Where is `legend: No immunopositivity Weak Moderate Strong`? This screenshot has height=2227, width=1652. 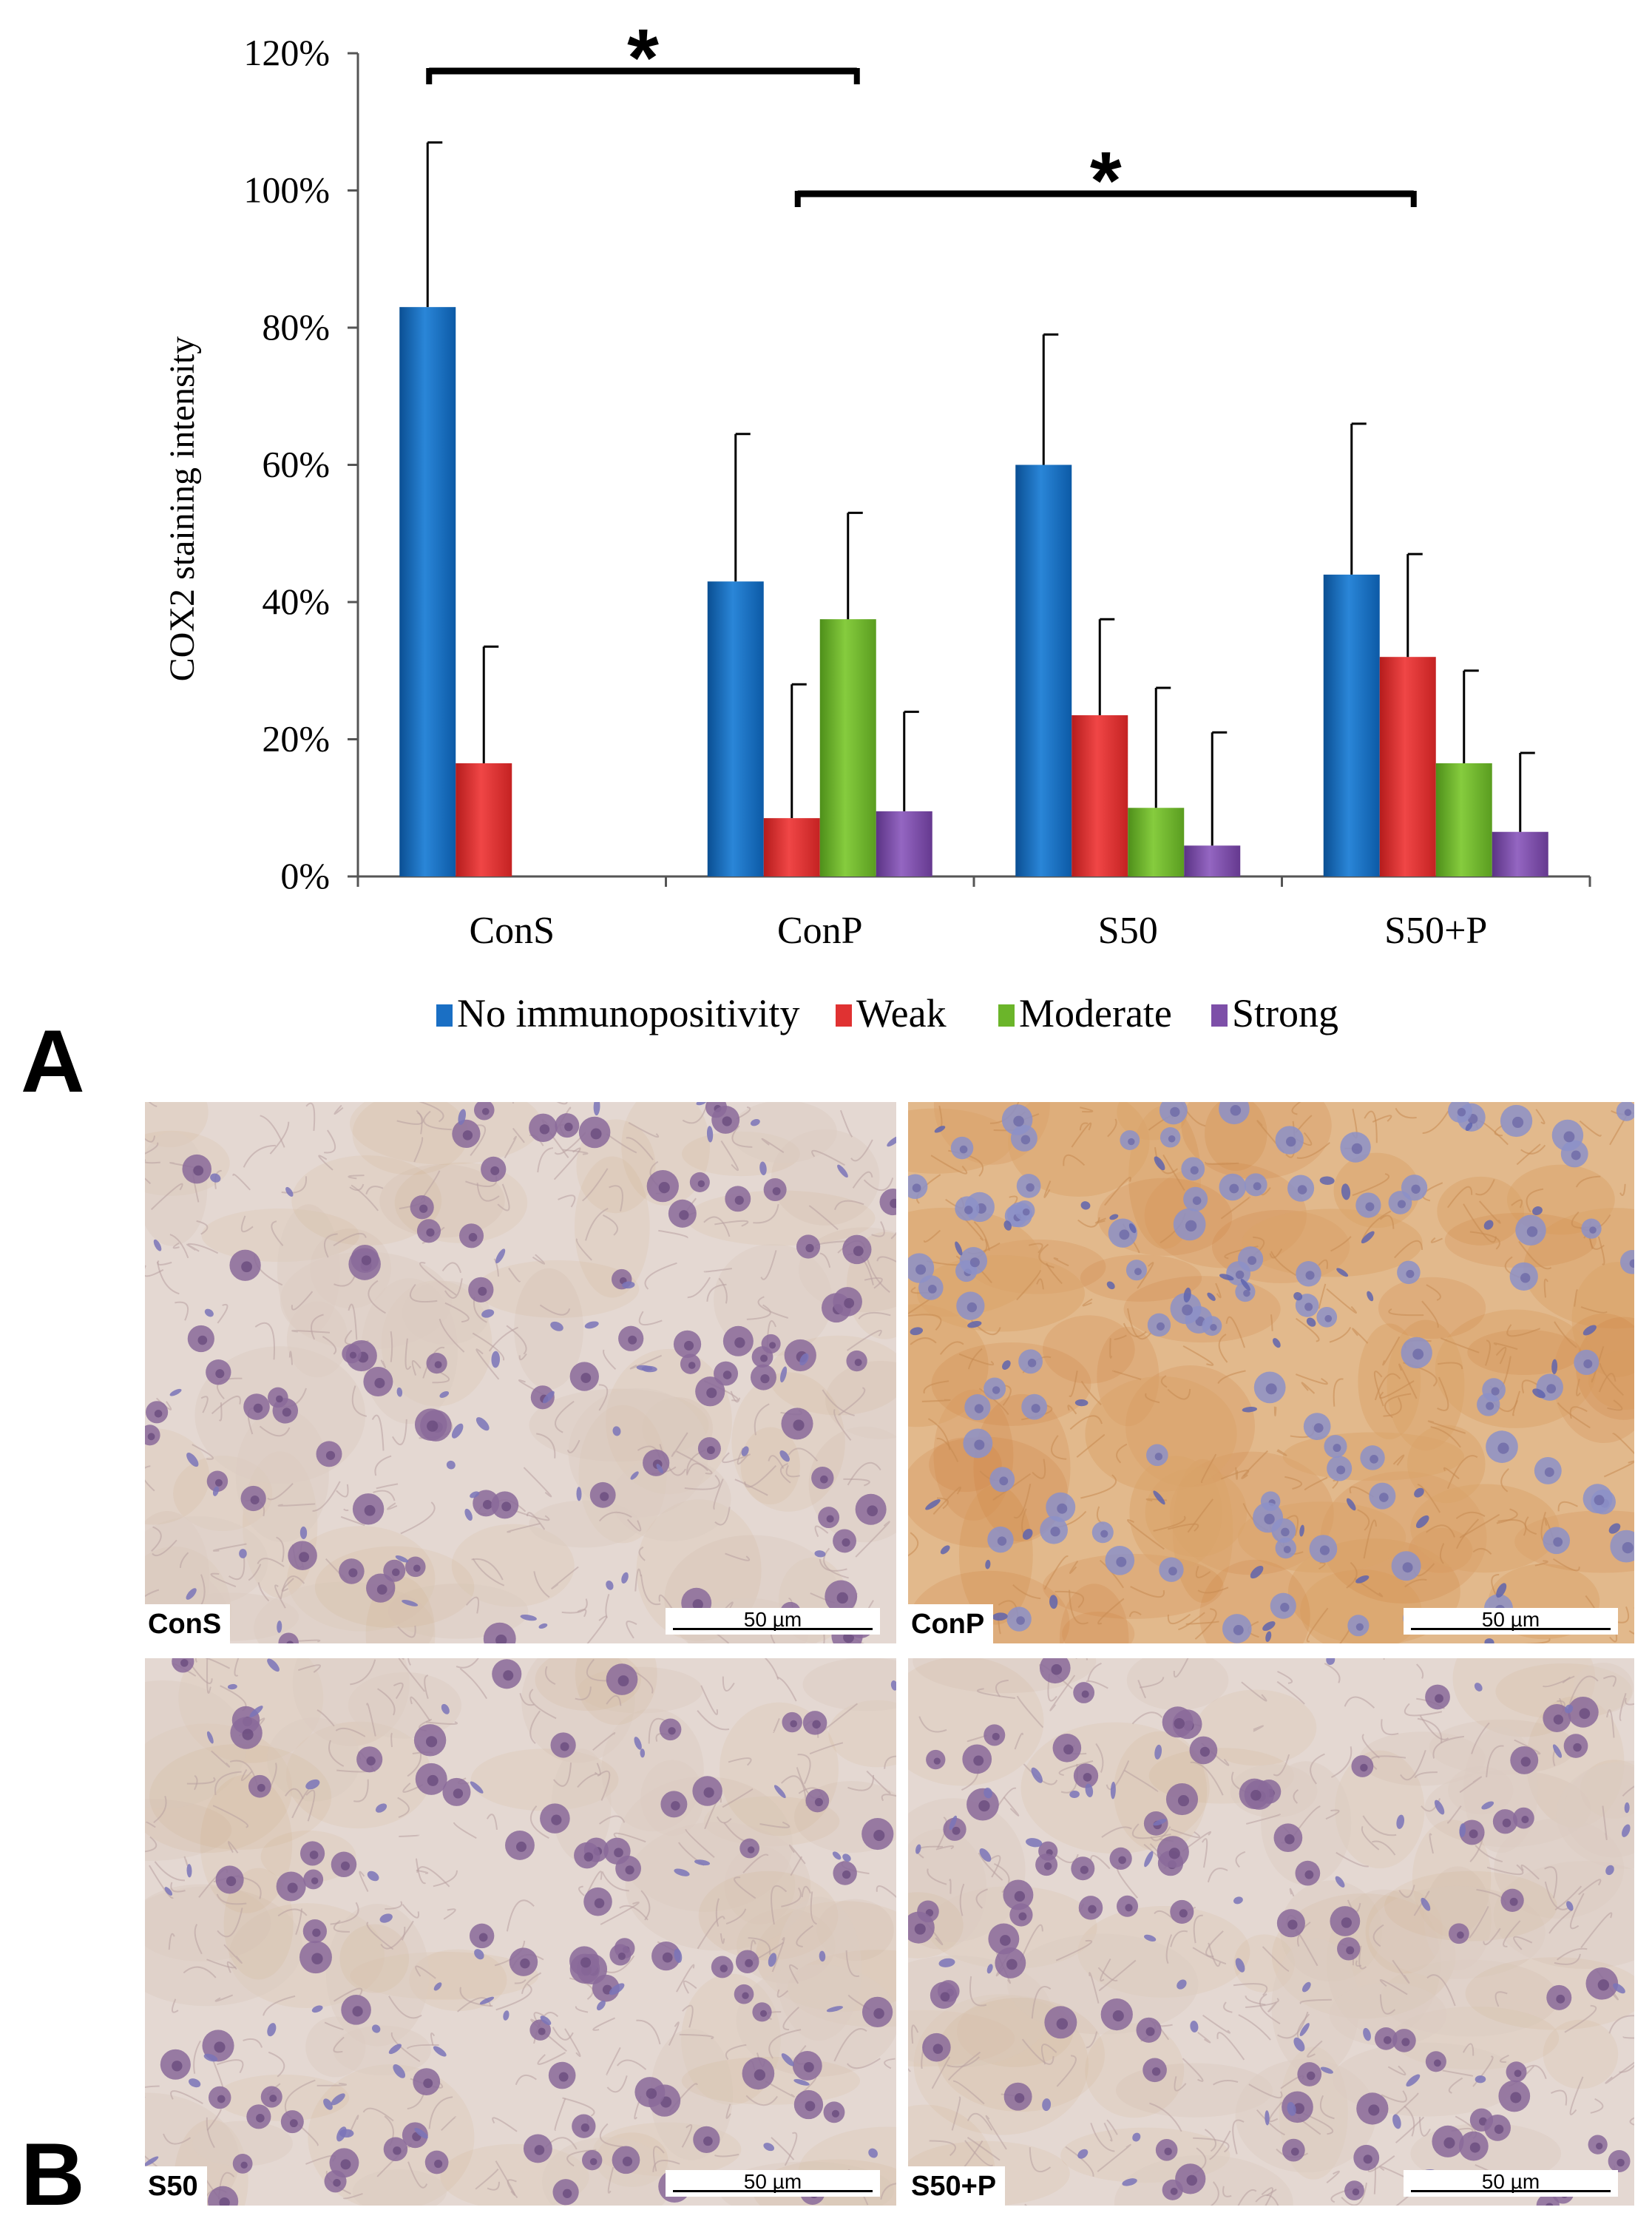
legend: No immunopositivity Weak Moderate Strong is located at coordinates (887, 1013).